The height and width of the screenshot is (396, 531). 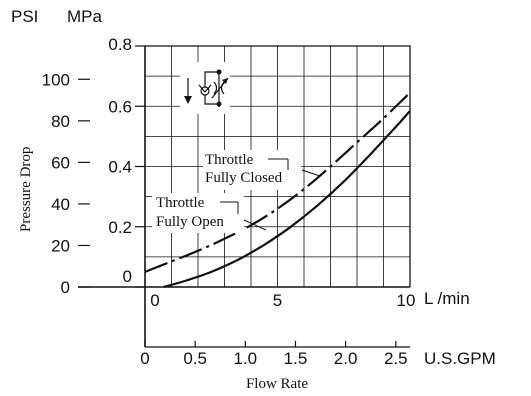 What do you see at coordinates (24, 16) in the screenshot?
I see `psi-unit-label: PSI` at bounding box center [24, 16].